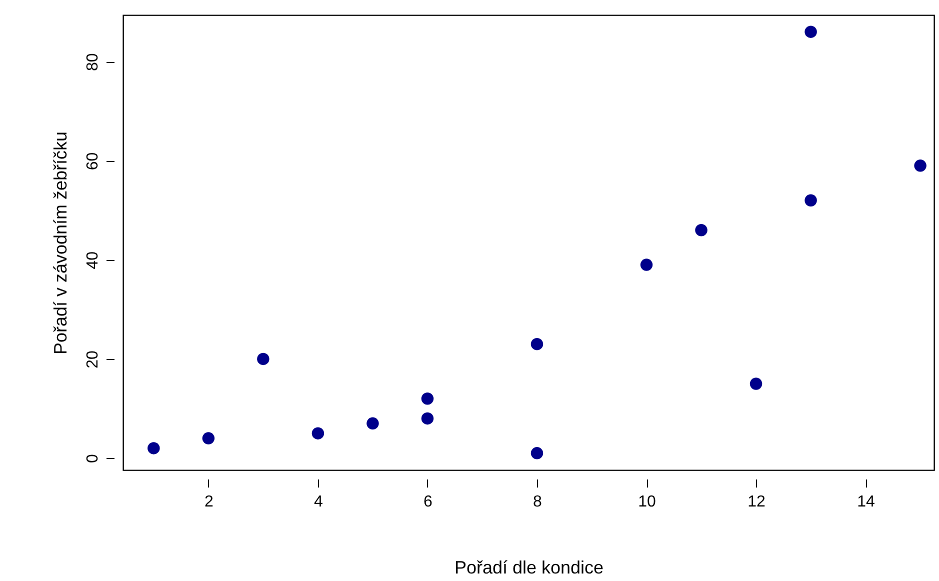  What do you see at coordinates (93, 62) in the screenshot?
I see `y-tick-label: 80` at bounding box center [93, 62].